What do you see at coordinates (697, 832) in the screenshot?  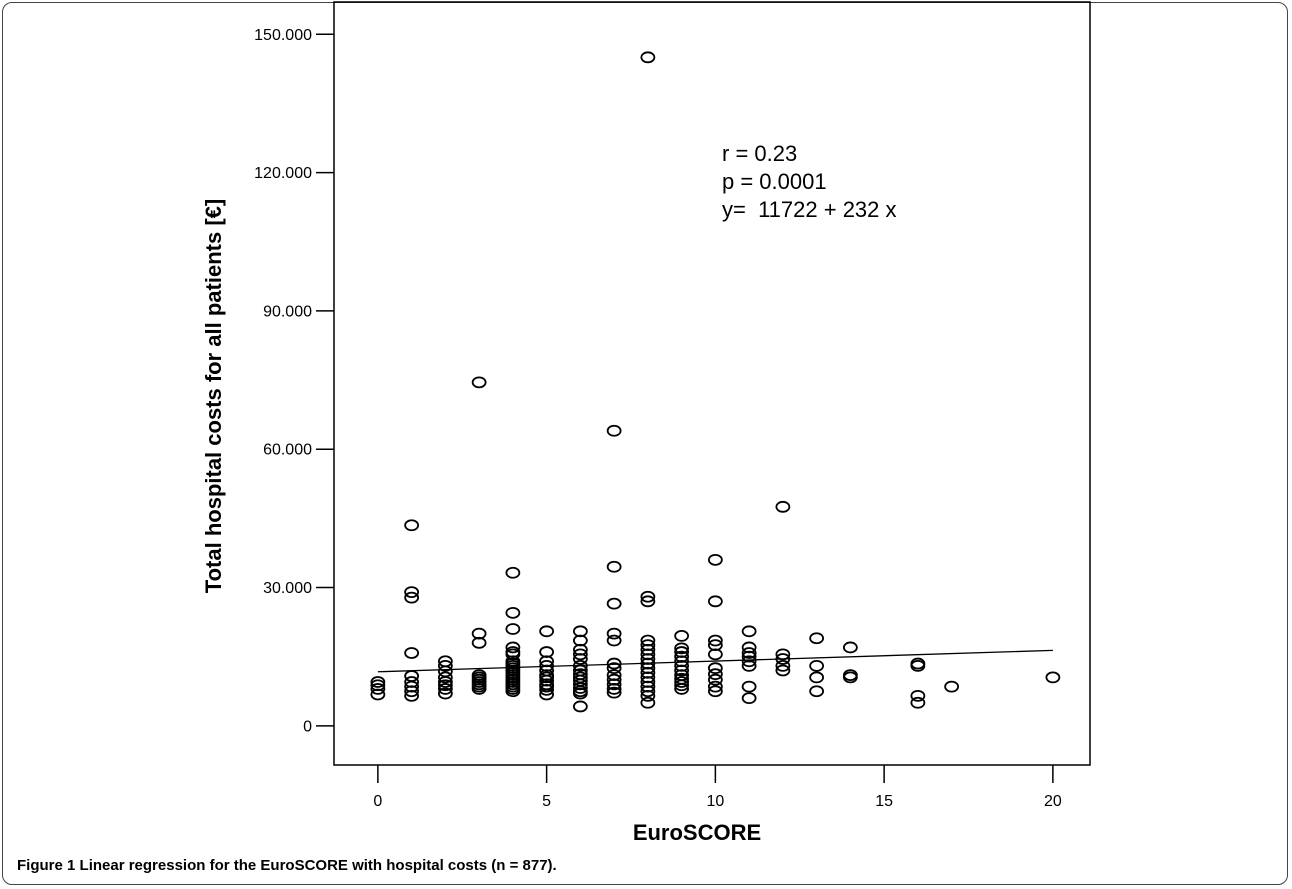 I see `x-axis-title: EuroSCORE` at bounding box center [697, 832].